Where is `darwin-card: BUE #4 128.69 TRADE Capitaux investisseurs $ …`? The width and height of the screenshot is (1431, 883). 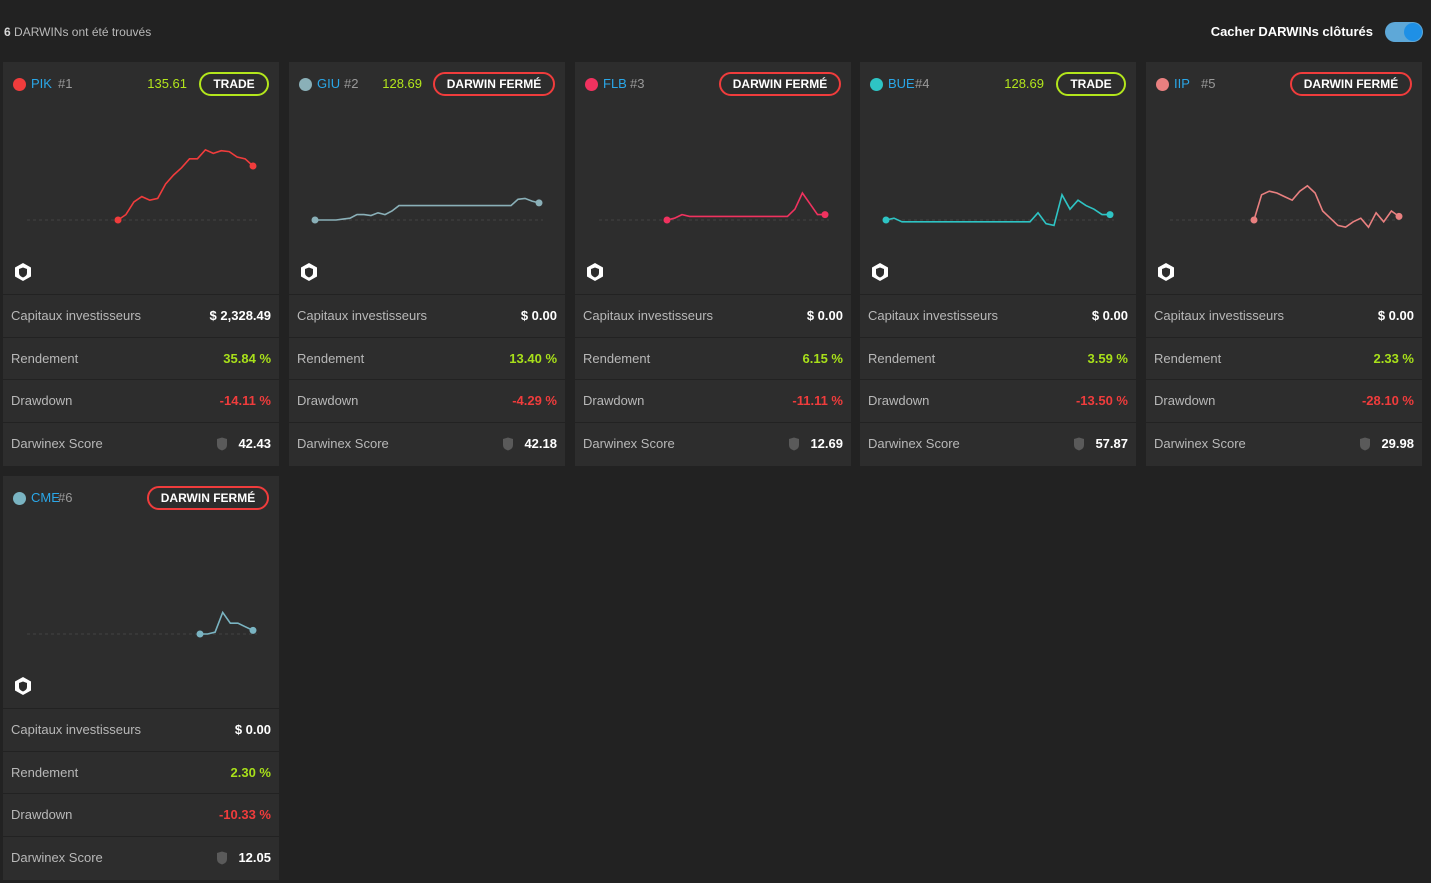 darwin-card: BUE #4 128.69 TRADE Capitaux investisseurs $ … is located at coordinates (998, 264).